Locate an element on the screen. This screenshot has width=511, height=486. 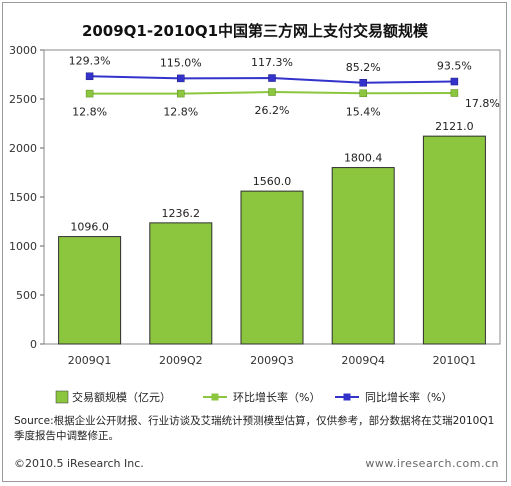
y-axis: 0 500 1000 1500 2000 2500 3000 is located at coordinates (26, 197).